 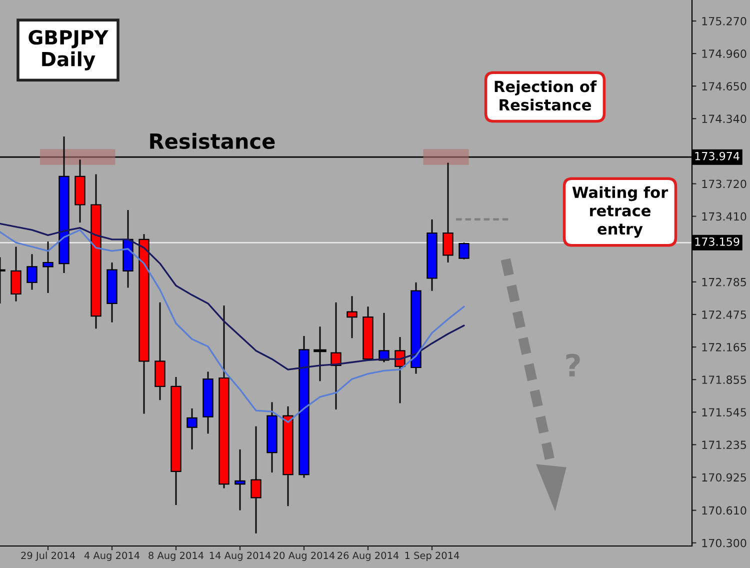 I want to click on x-tick-label: 26 Aug 2014, so click(x=368, y=556).